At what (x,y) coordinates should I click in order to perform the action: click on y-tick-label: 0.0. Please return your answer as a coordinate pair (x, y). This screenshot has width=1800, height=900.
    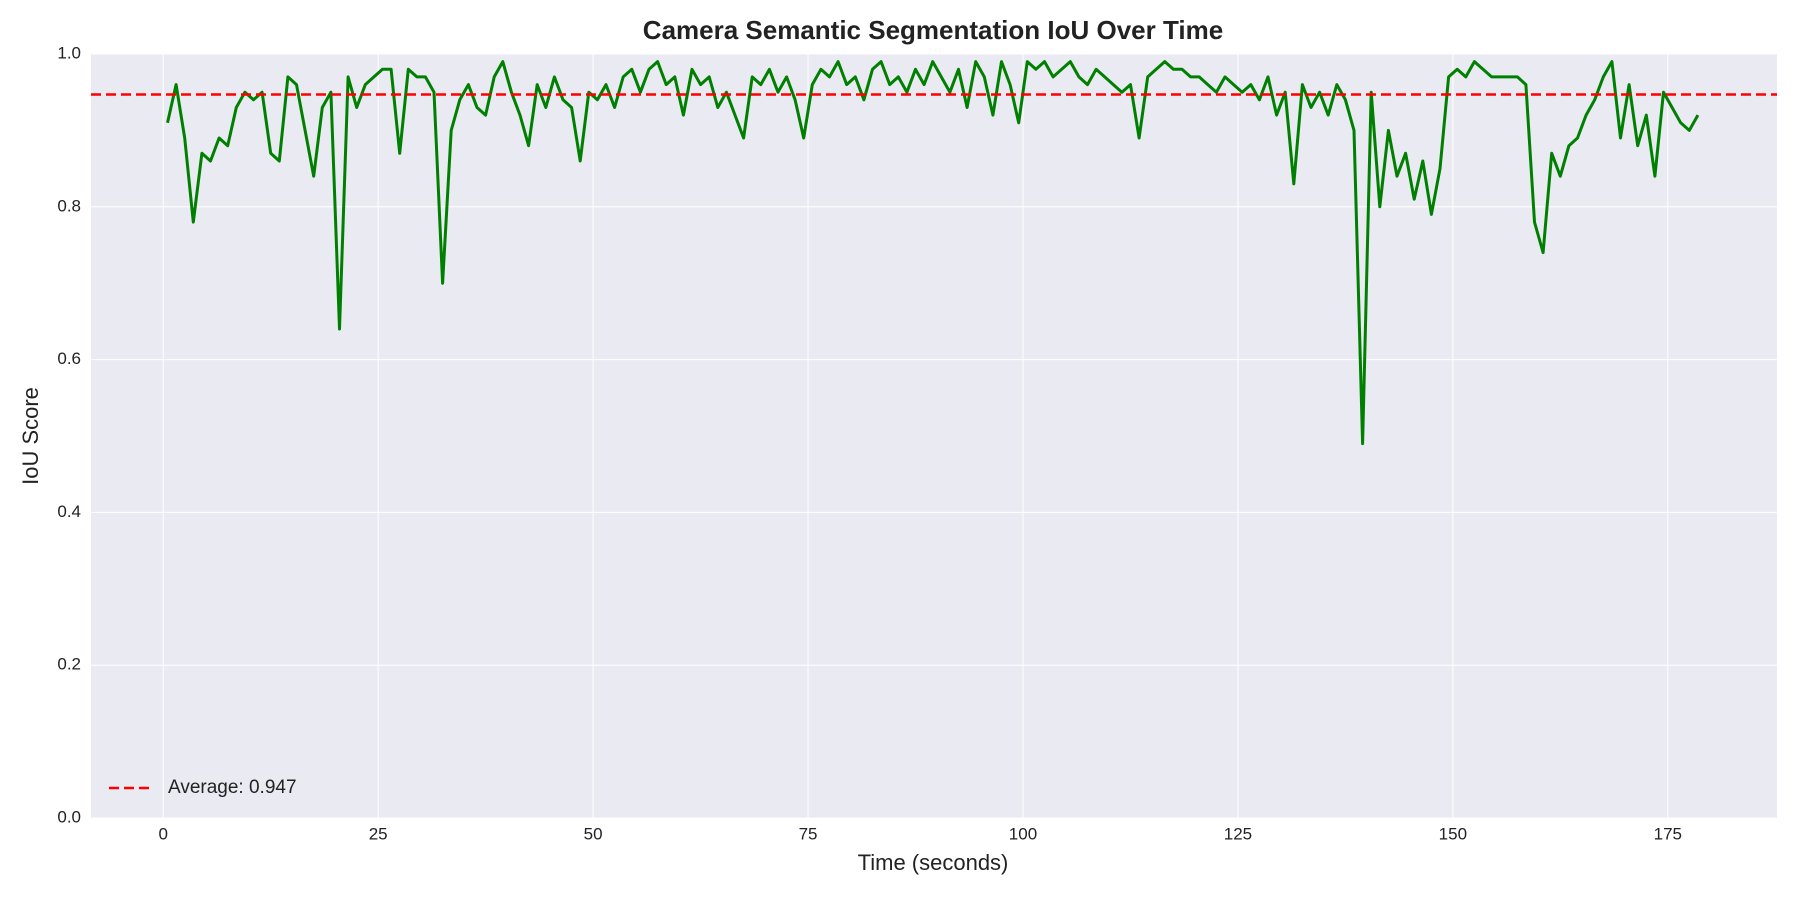
    Looking at the image, I should click on (69, 816).